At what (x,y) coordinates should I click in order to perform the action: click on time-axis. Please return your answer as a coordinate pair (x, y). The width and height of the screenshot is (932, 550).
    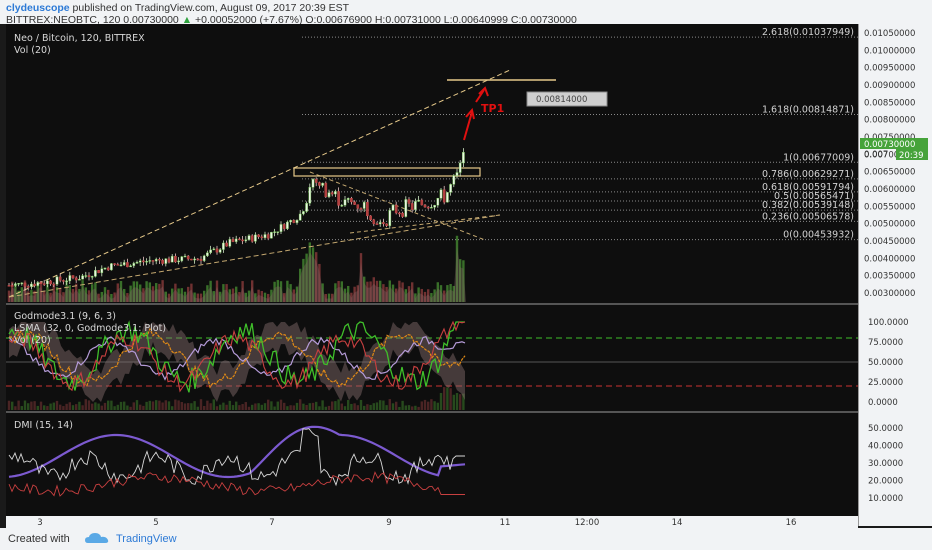
    Looking at the image, I should click on (432, 522).